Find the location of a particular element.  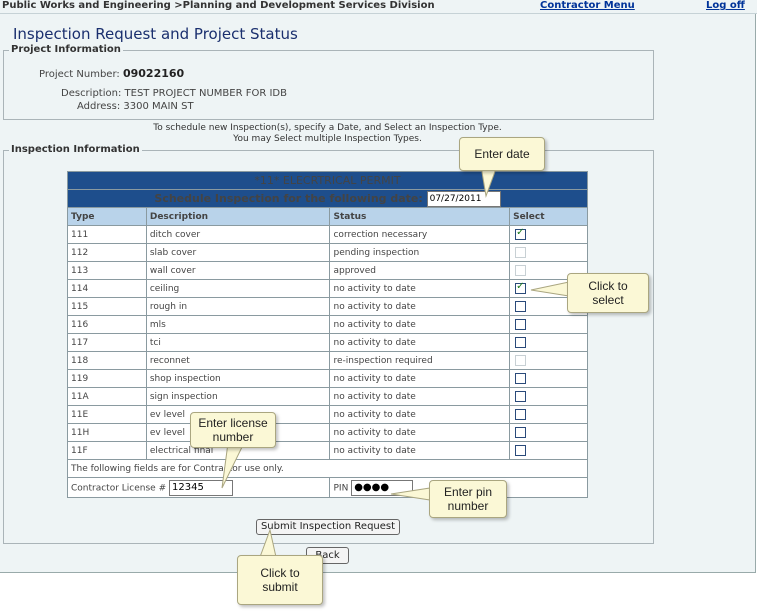

cell-description: shop inspection is located at coordinates (238, 378).